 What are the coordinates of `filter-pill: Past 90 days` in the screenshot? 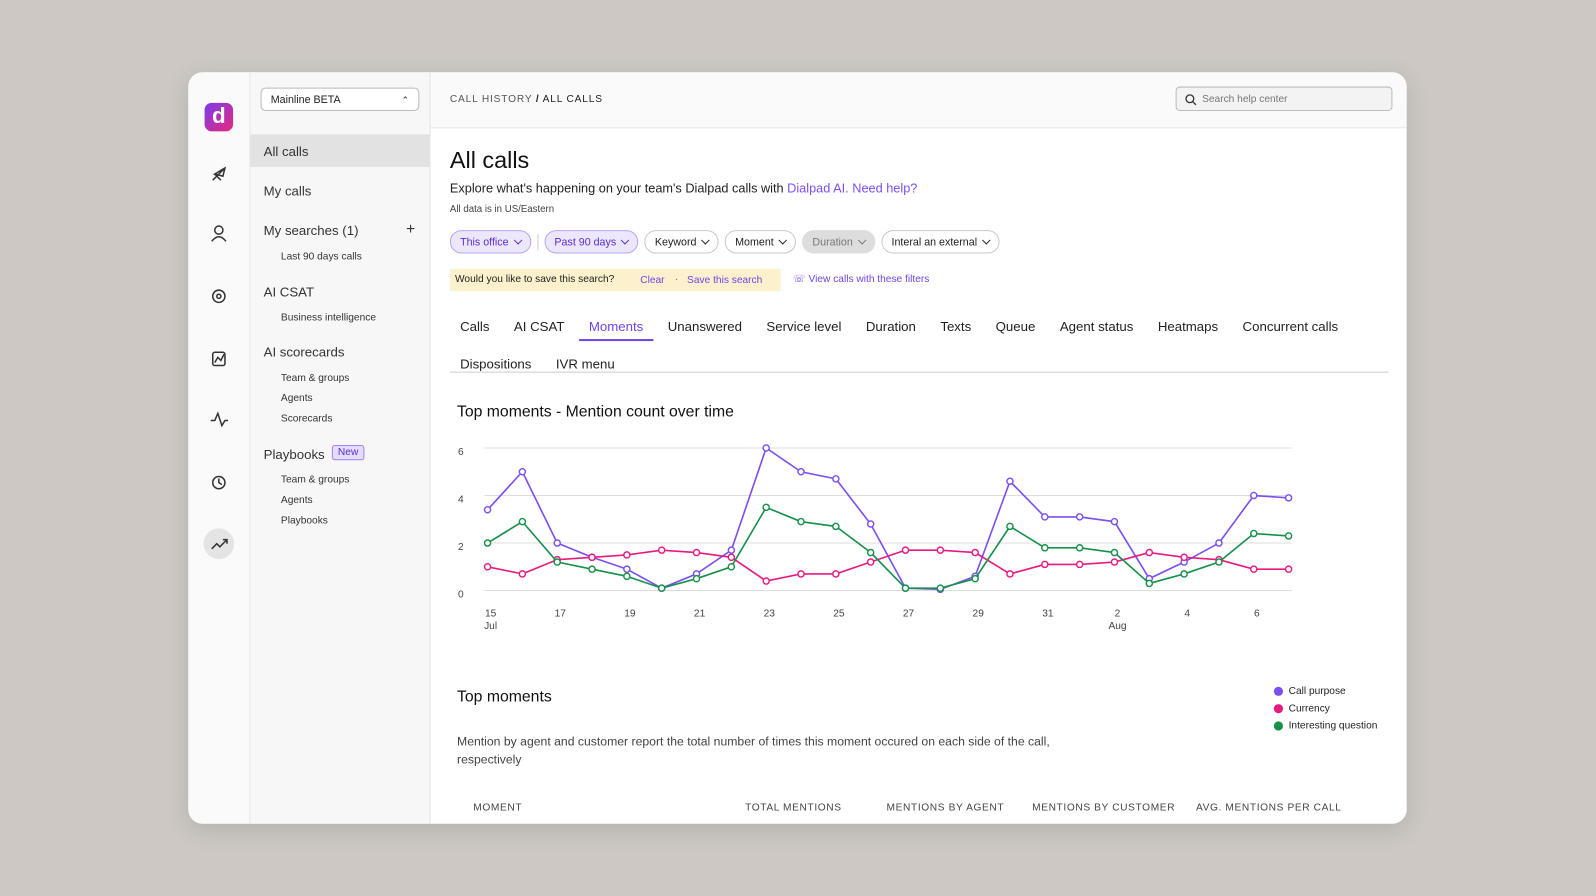 It's located at (591, 242).